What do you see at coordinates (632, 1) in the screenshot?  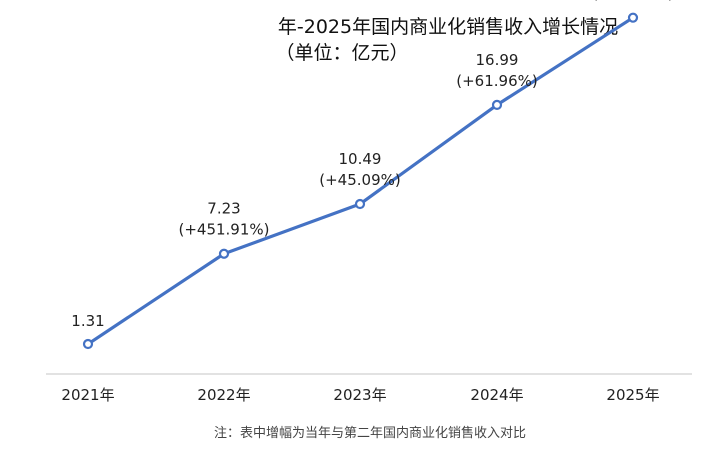 I see `data-label-growth: (+33.67%)` at bounding box center [632, 1].